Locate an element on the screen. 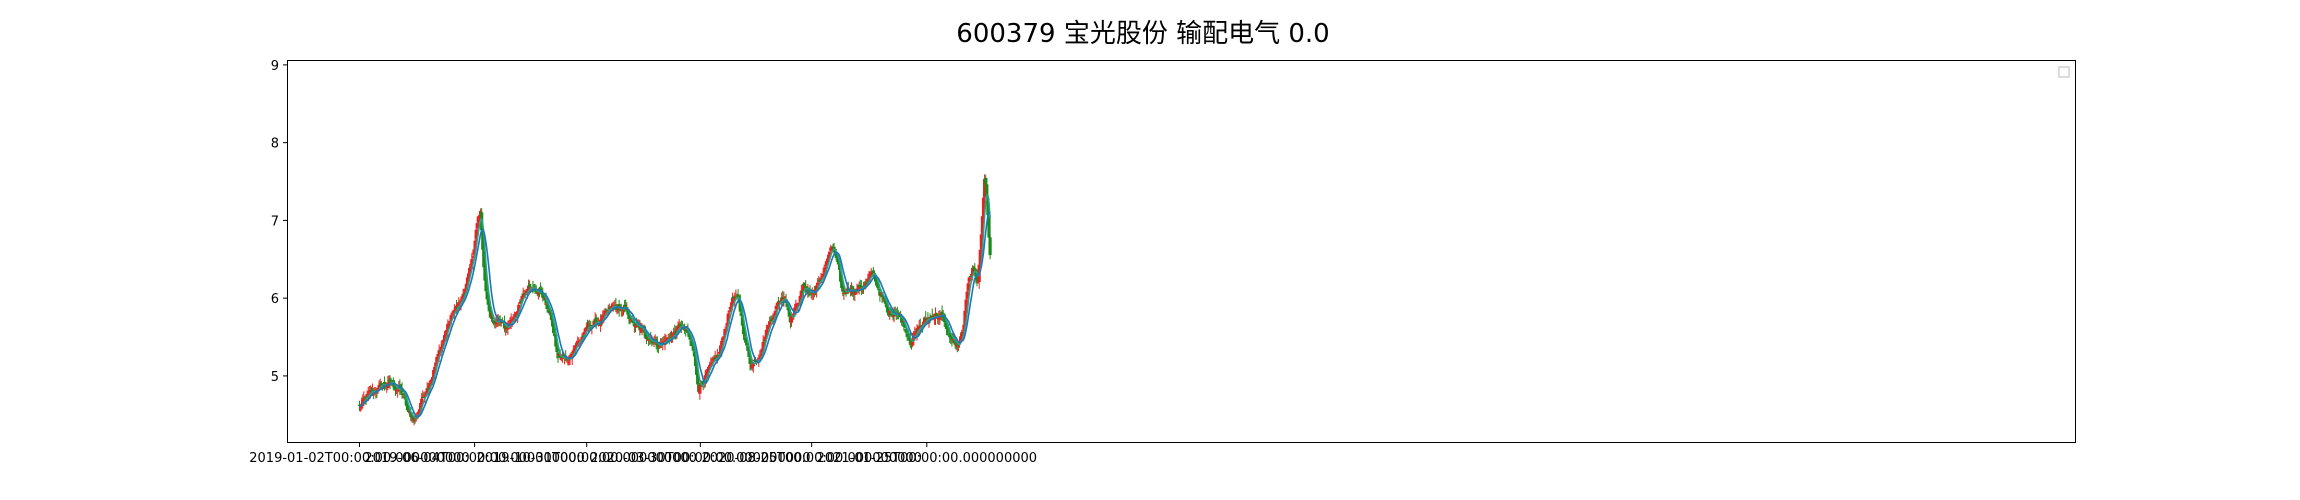 This screenshot has height=500, width=2300. x-tick-label: 2019-01-02T00:00:00.000000000 is located at coordinates (359, 458).